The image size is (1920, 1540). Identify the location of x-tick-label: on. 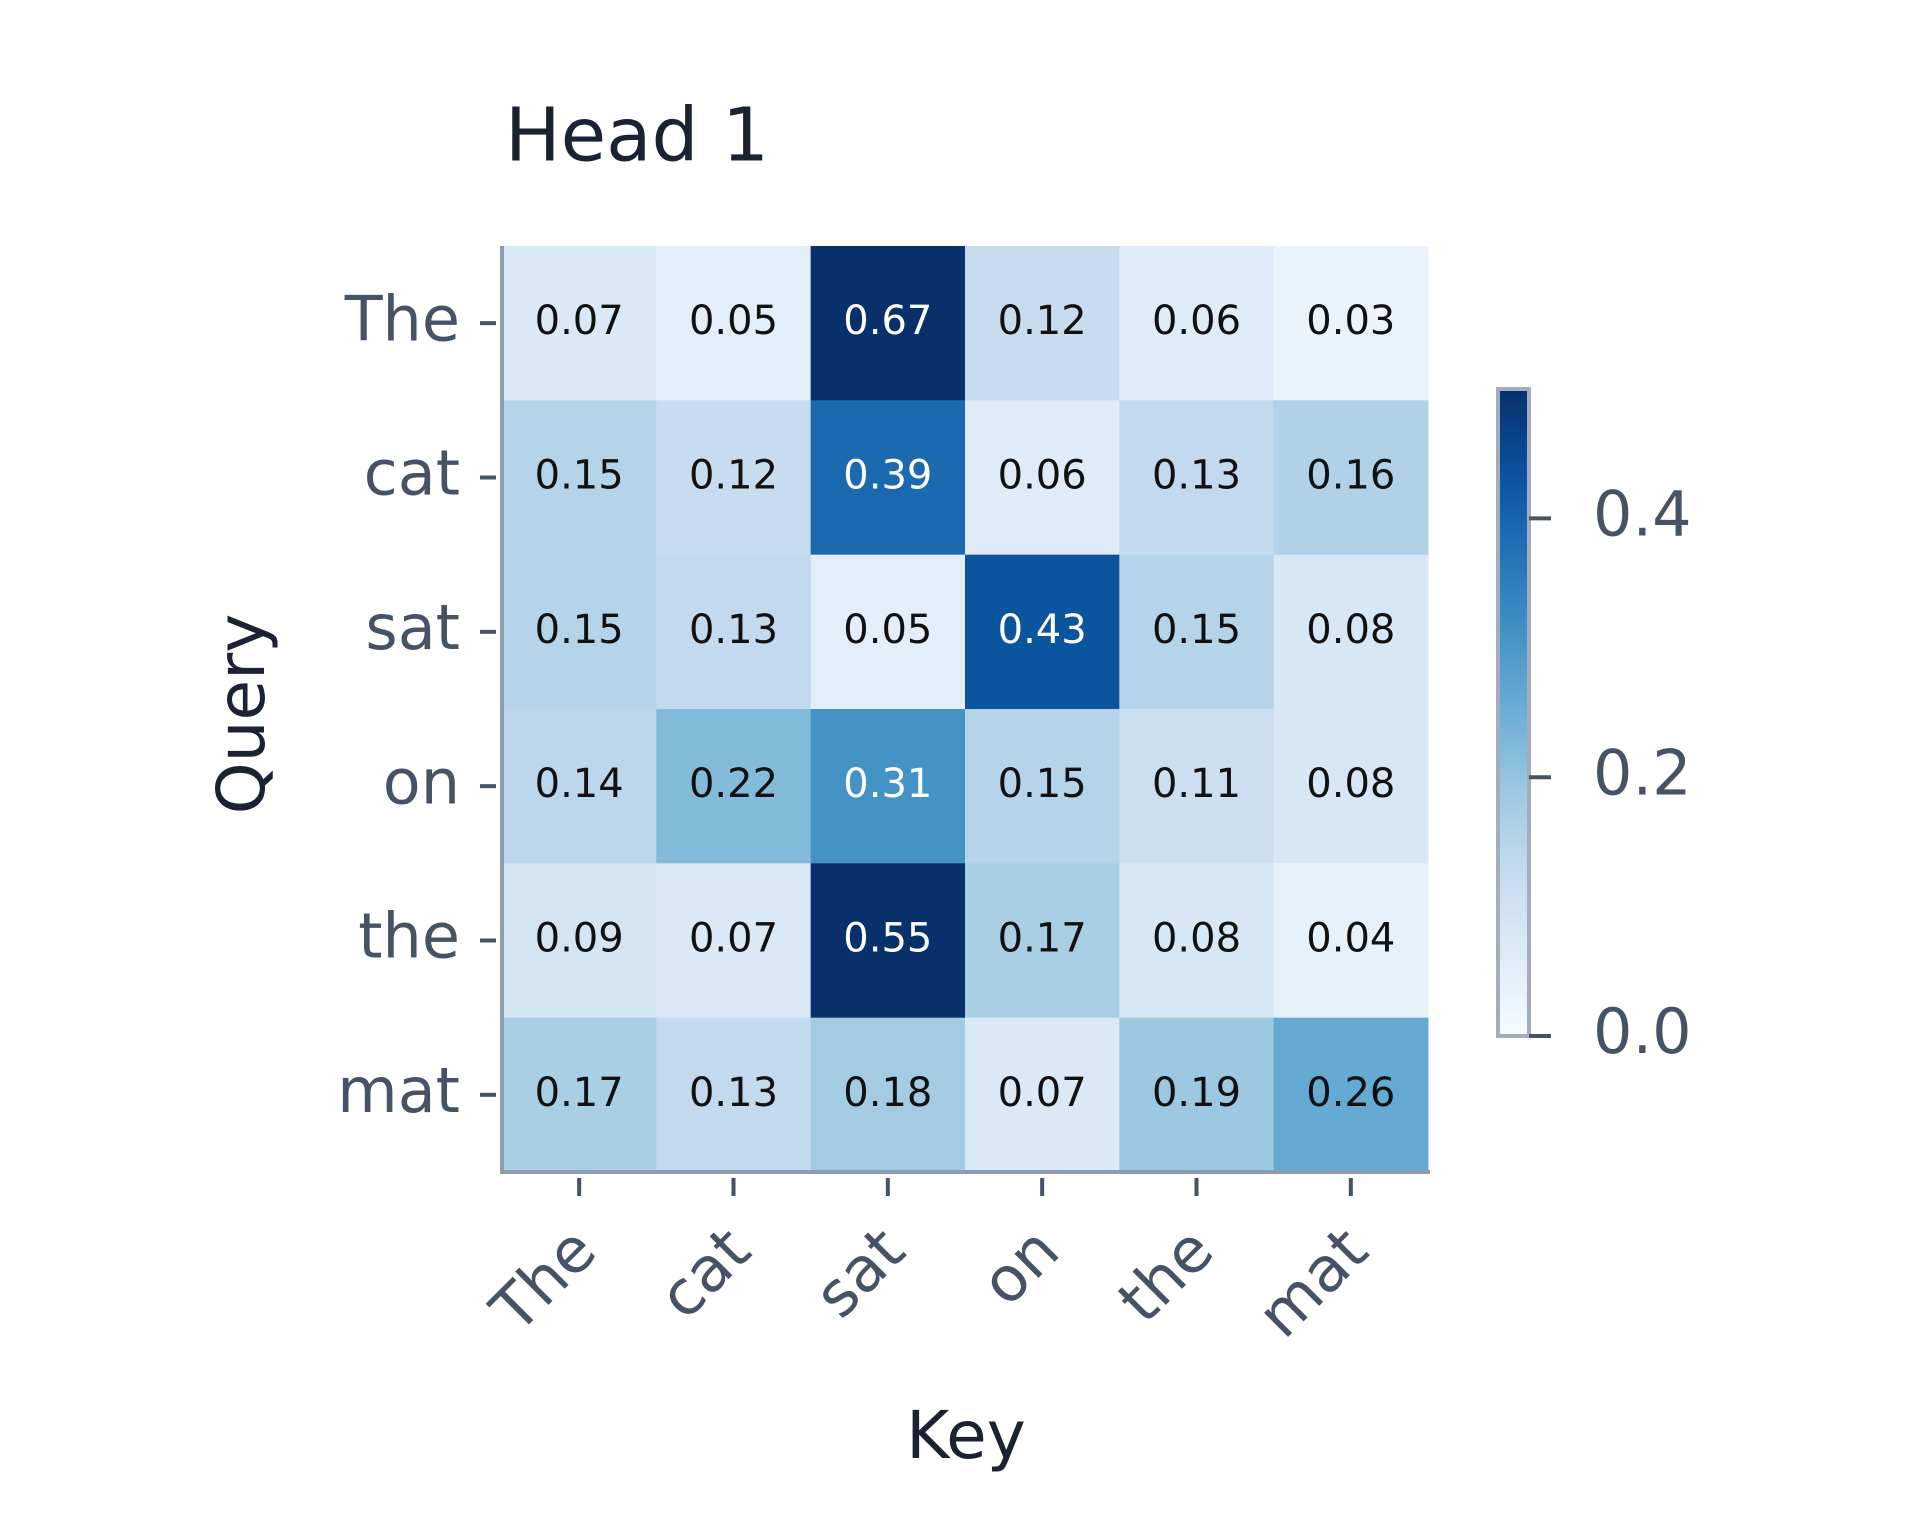
(1020, 1266).